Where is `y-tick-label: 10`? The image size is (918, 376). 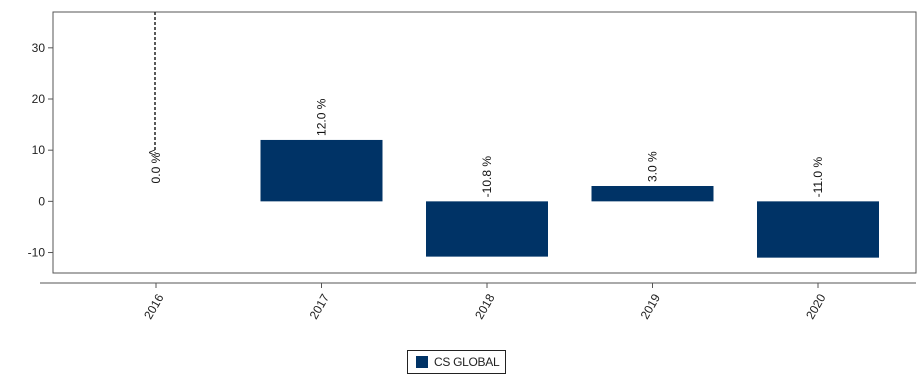
y-tick-label: 10 is located at coordinates (39, 150).